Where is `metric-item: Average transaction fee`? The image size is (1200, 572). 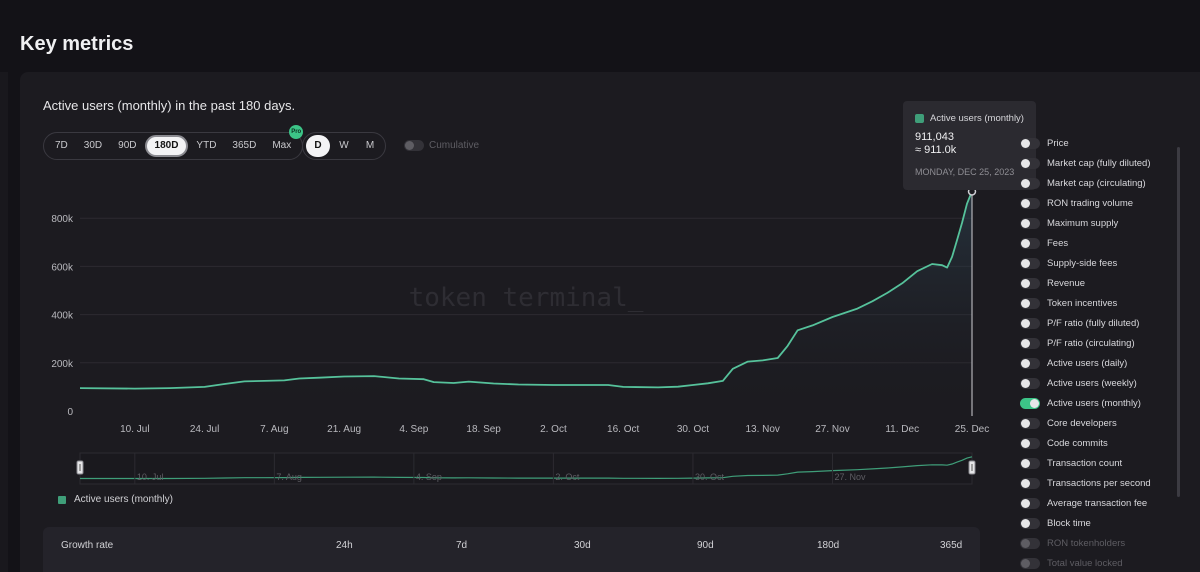
metric-item: Average transaction fee is located at coordinates (1087, 503).